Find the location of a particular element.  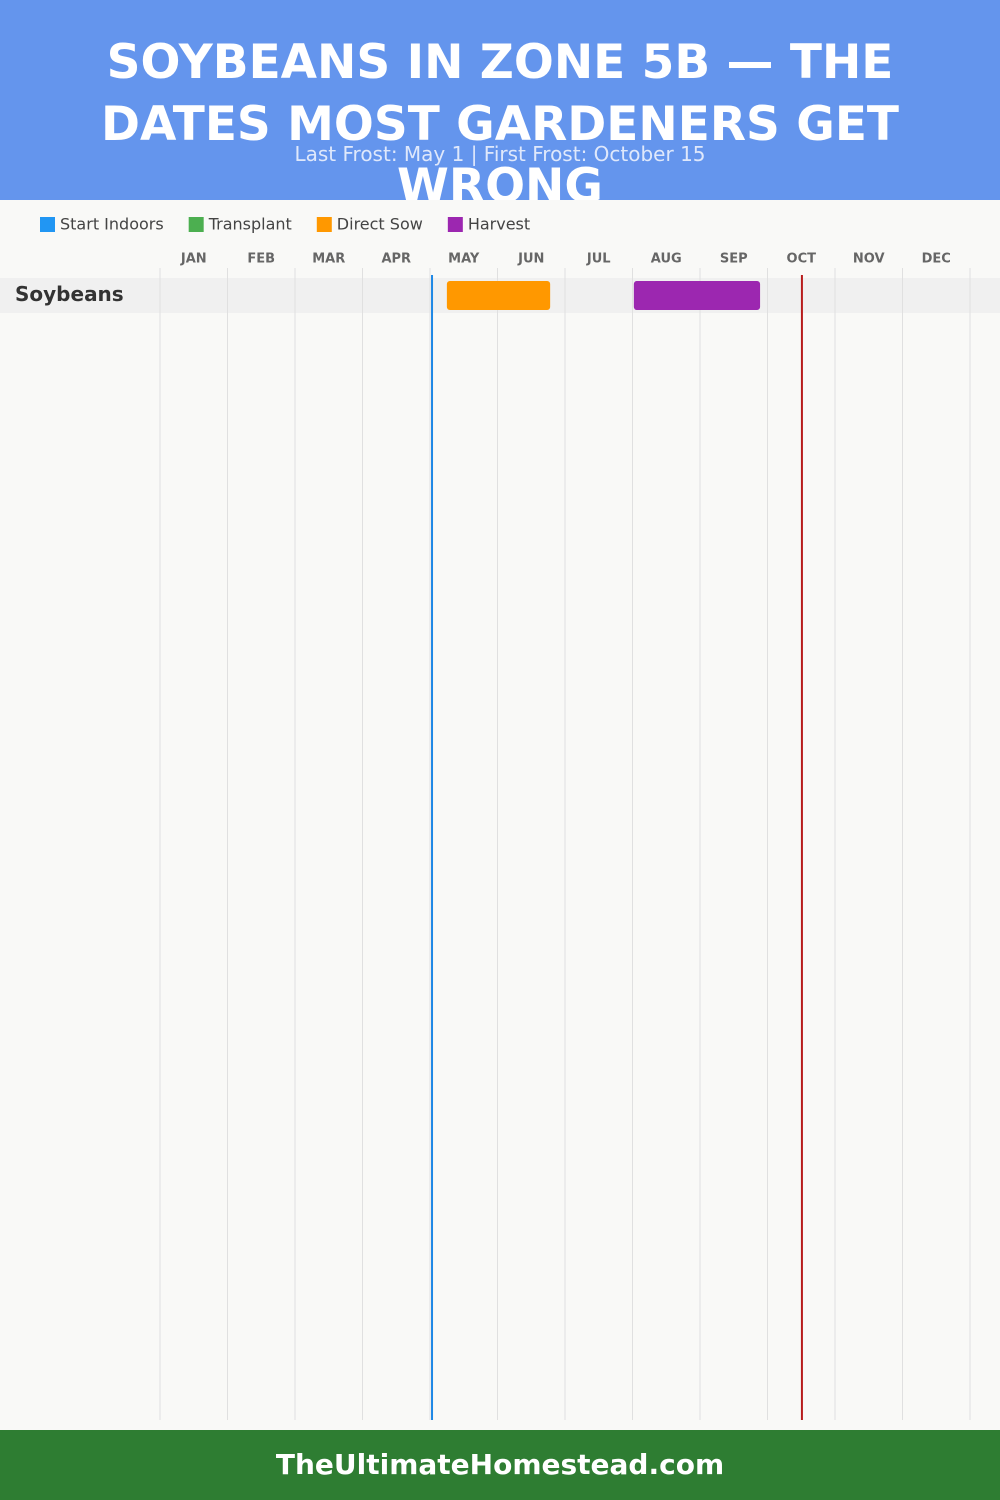

row-label: Soybeans is located at coordinates (69, 294).